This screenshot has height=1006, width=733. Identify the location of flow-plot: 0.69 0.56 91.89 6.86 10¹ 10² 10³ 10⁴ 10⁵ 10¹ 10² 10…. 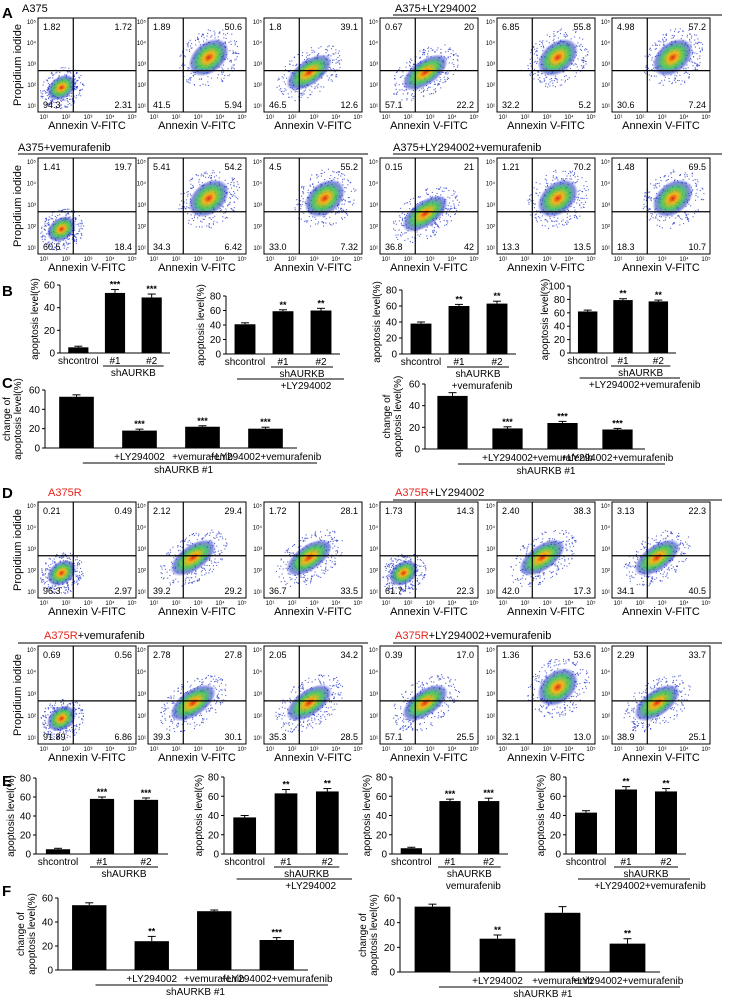
(74, 704).